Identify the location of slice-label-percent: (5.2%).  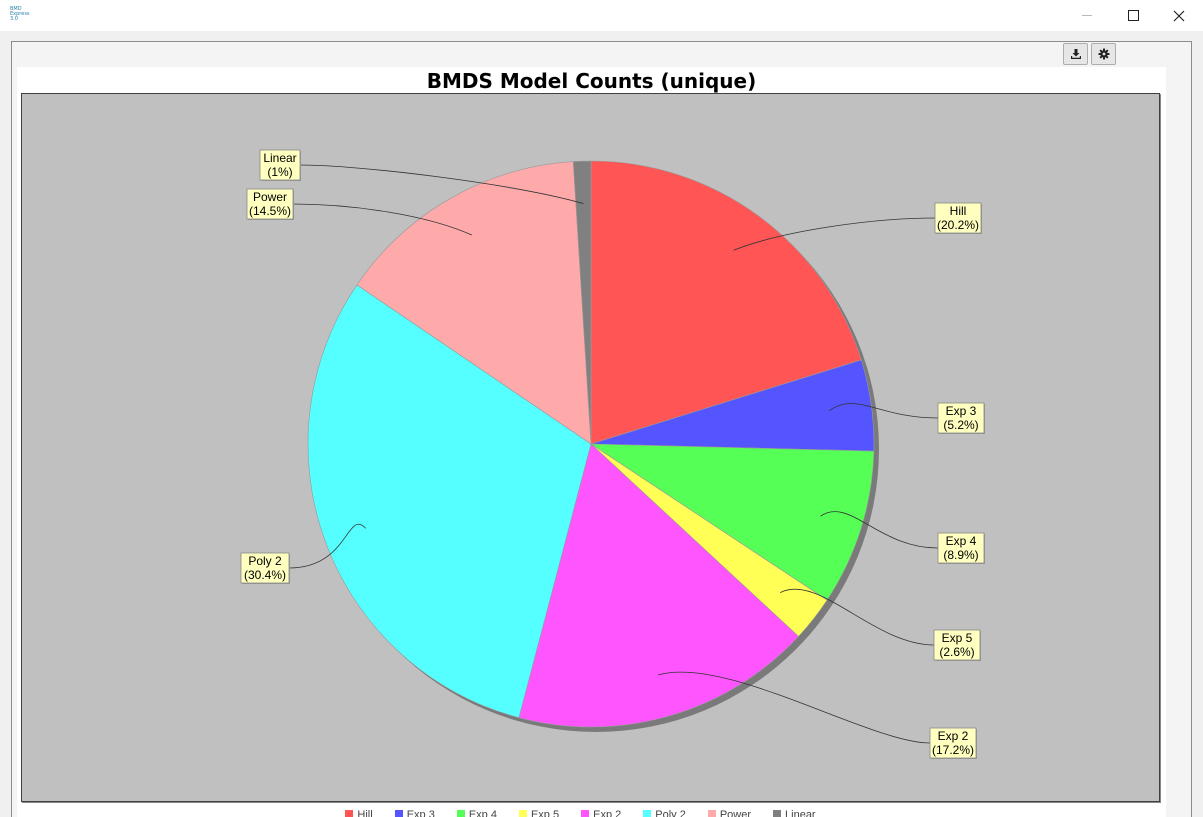
(960, 425).